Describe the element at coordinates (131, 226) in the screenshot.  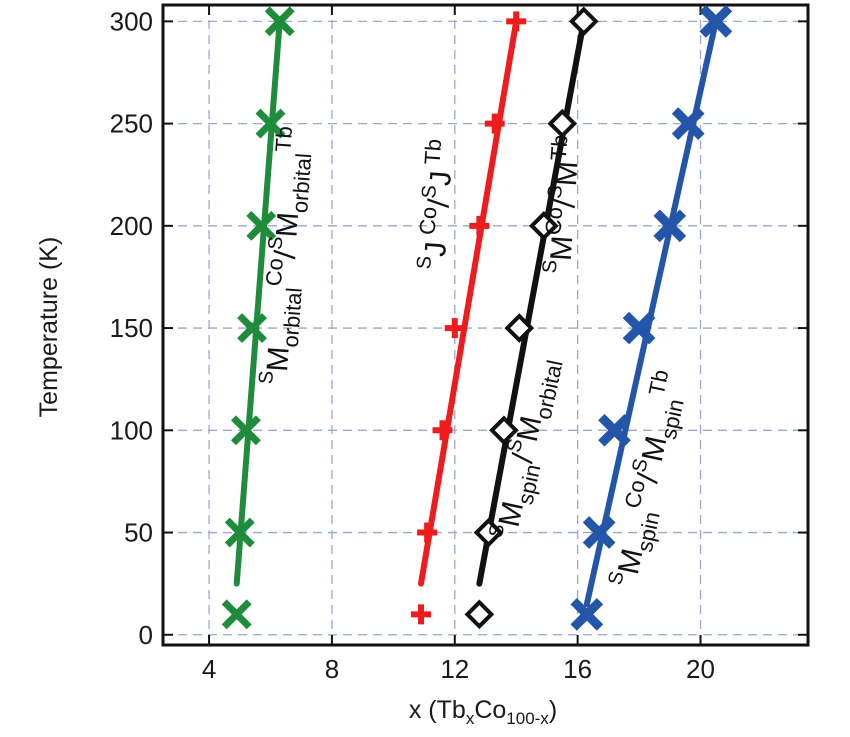
I see `y-tick-label: 200` at that location.